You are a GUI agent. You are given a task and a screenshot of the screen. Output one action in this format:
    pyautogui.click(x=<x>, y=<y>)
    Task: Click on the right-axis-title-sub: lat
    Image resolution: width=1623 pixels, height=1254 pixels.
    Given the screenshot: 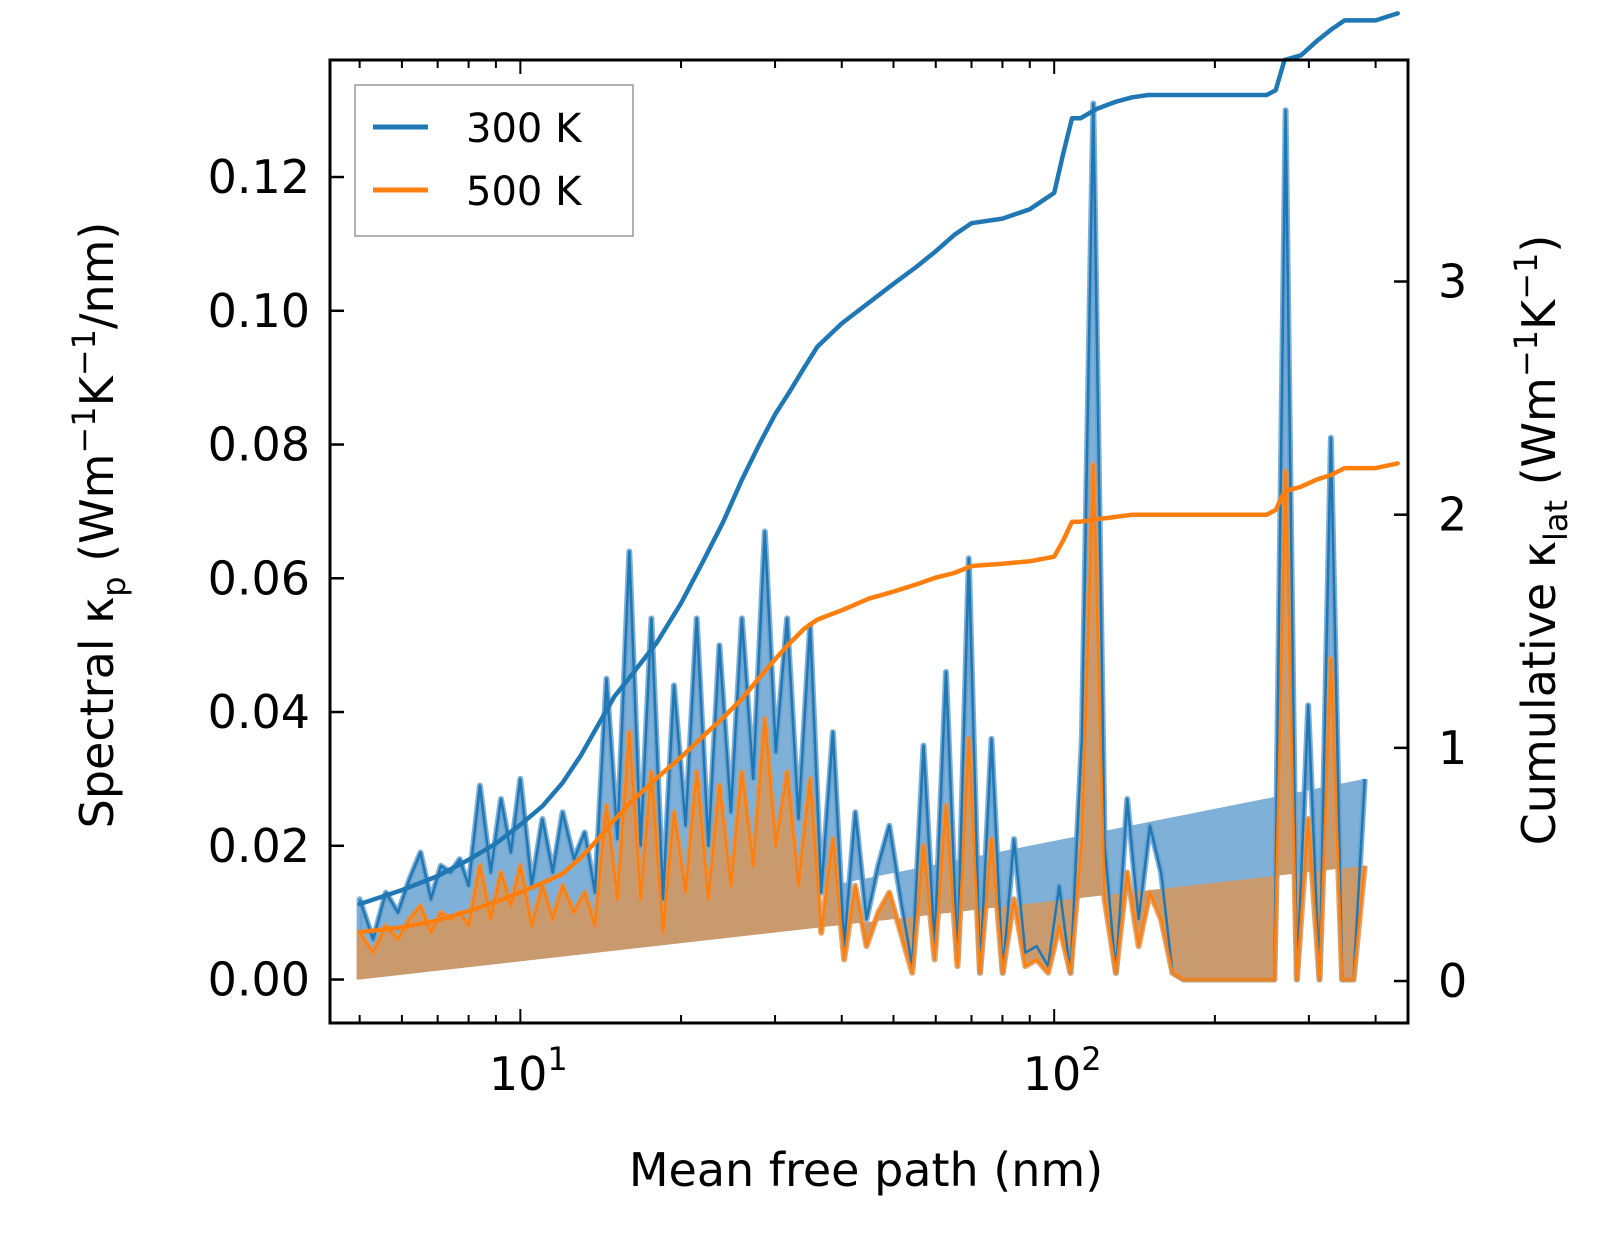 What is the action you would take?
    pyautogui.click(x=1556, y=520)
    